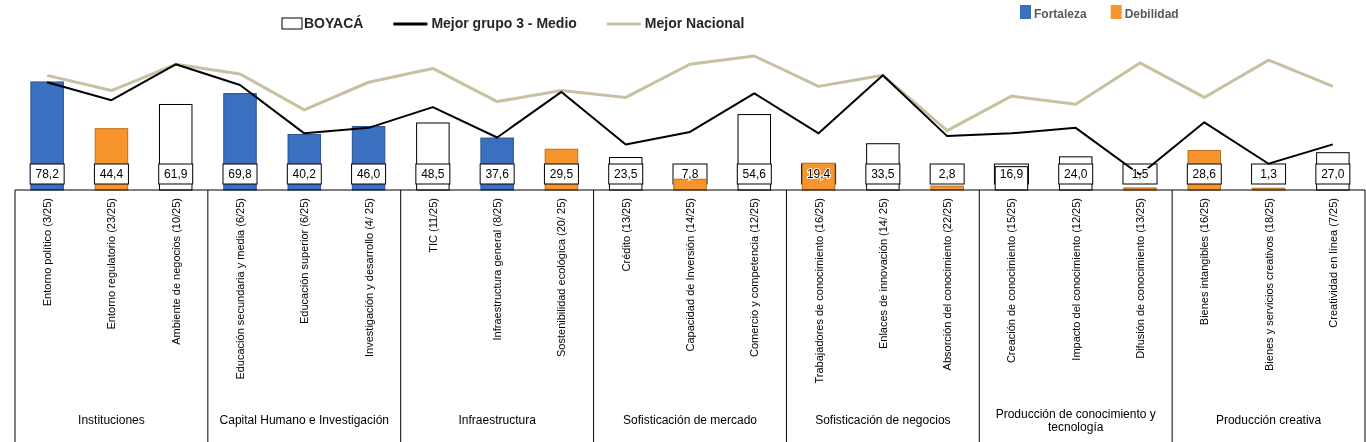  What do you see at coordinates (690, 275) in the screenshot?
I see `x-tick-label: Capacidad de Inversión (14/25)` at bounding box center [690, 275].